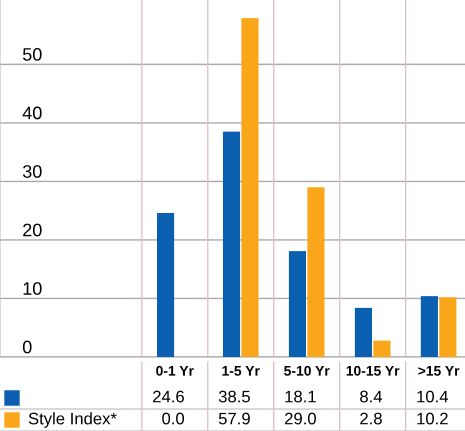 This screenshot has width=465, height=431. Describe the element at coordinates (32, 171) in the screenshot. I see `y-tick-label: 30` at that location.